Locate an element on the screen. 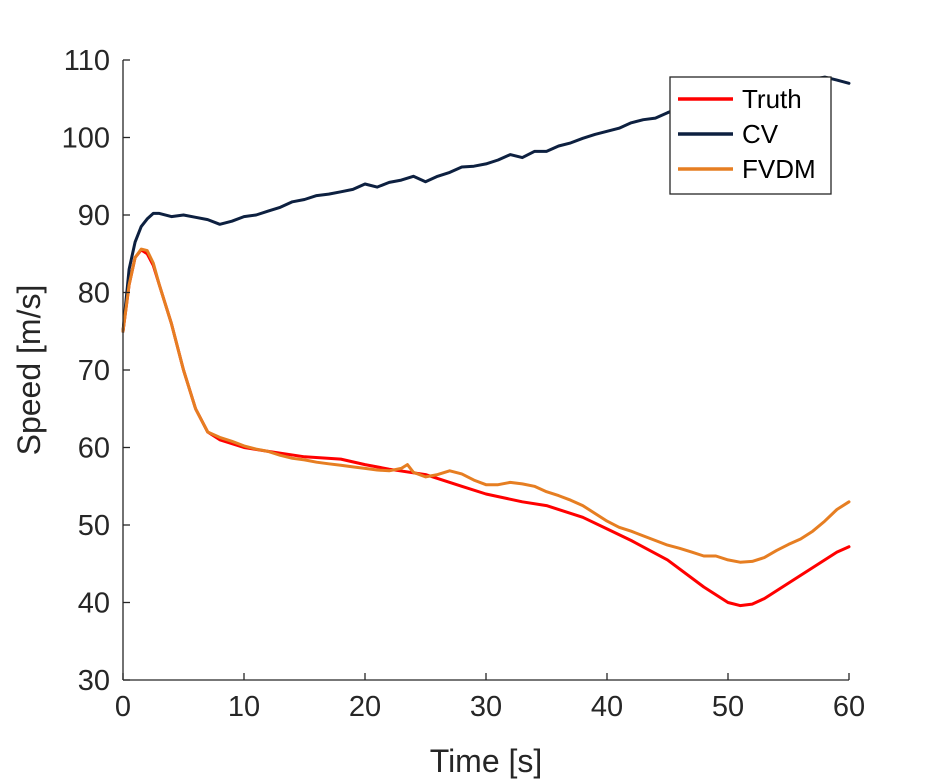  x-tick-label: 60 is located at coordinates (849, 707).